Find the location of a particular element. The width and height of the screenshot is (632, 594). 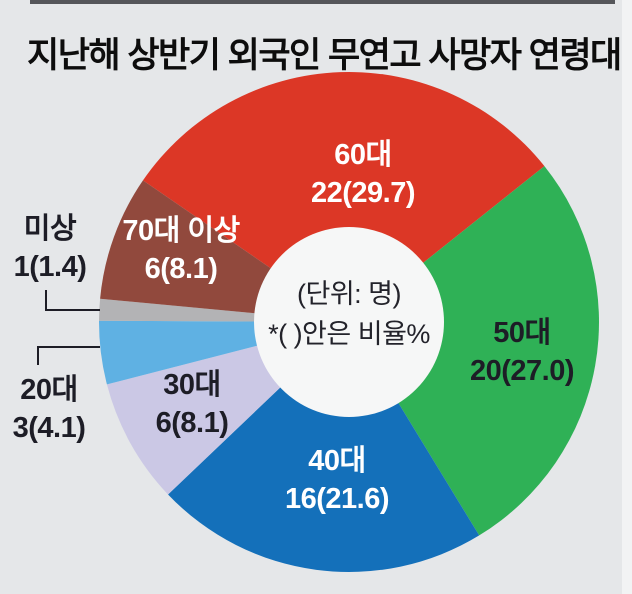

page-title: 지난해 상반기 외국인 무연고 사망자 연령대 is located at coordinates (324, 55).